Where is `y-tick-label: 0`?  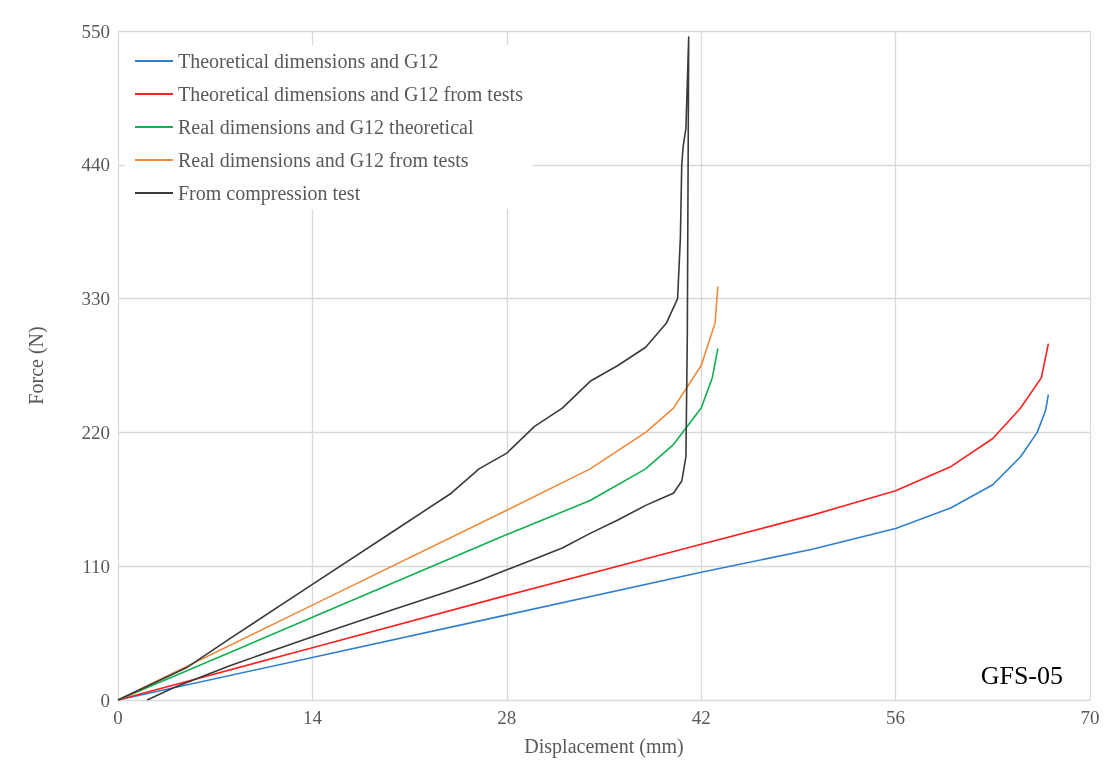 y-tick-label: 0 is located at coordinates (105, 700).